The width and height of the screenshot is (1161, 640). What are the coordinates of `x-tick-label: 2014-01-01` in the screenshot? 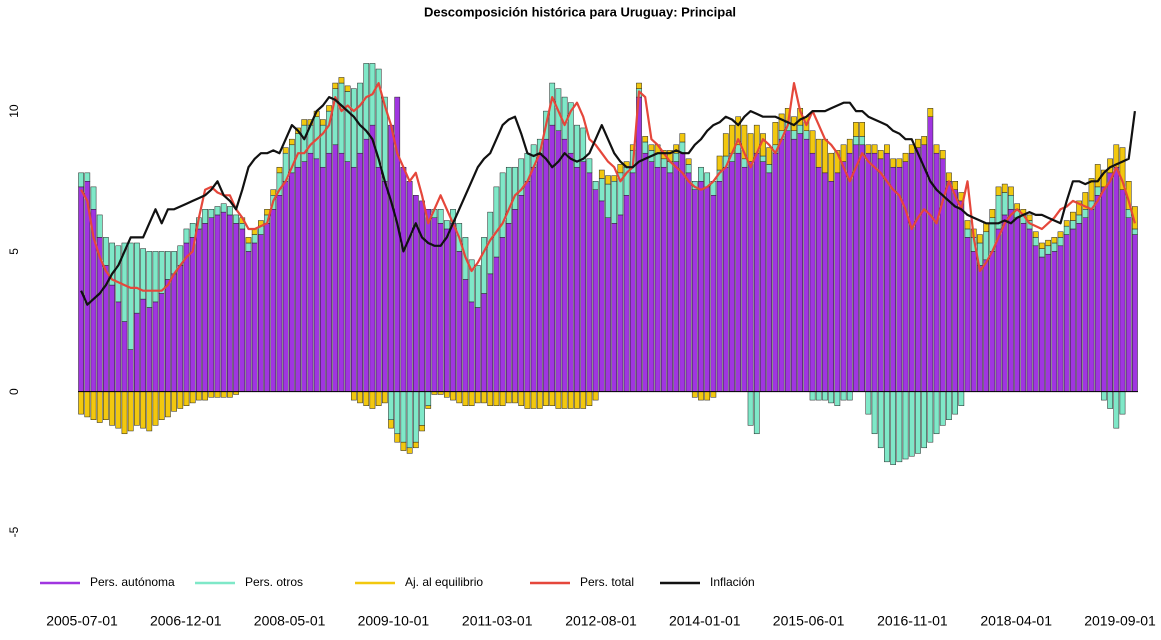 It's located at (705, 621).